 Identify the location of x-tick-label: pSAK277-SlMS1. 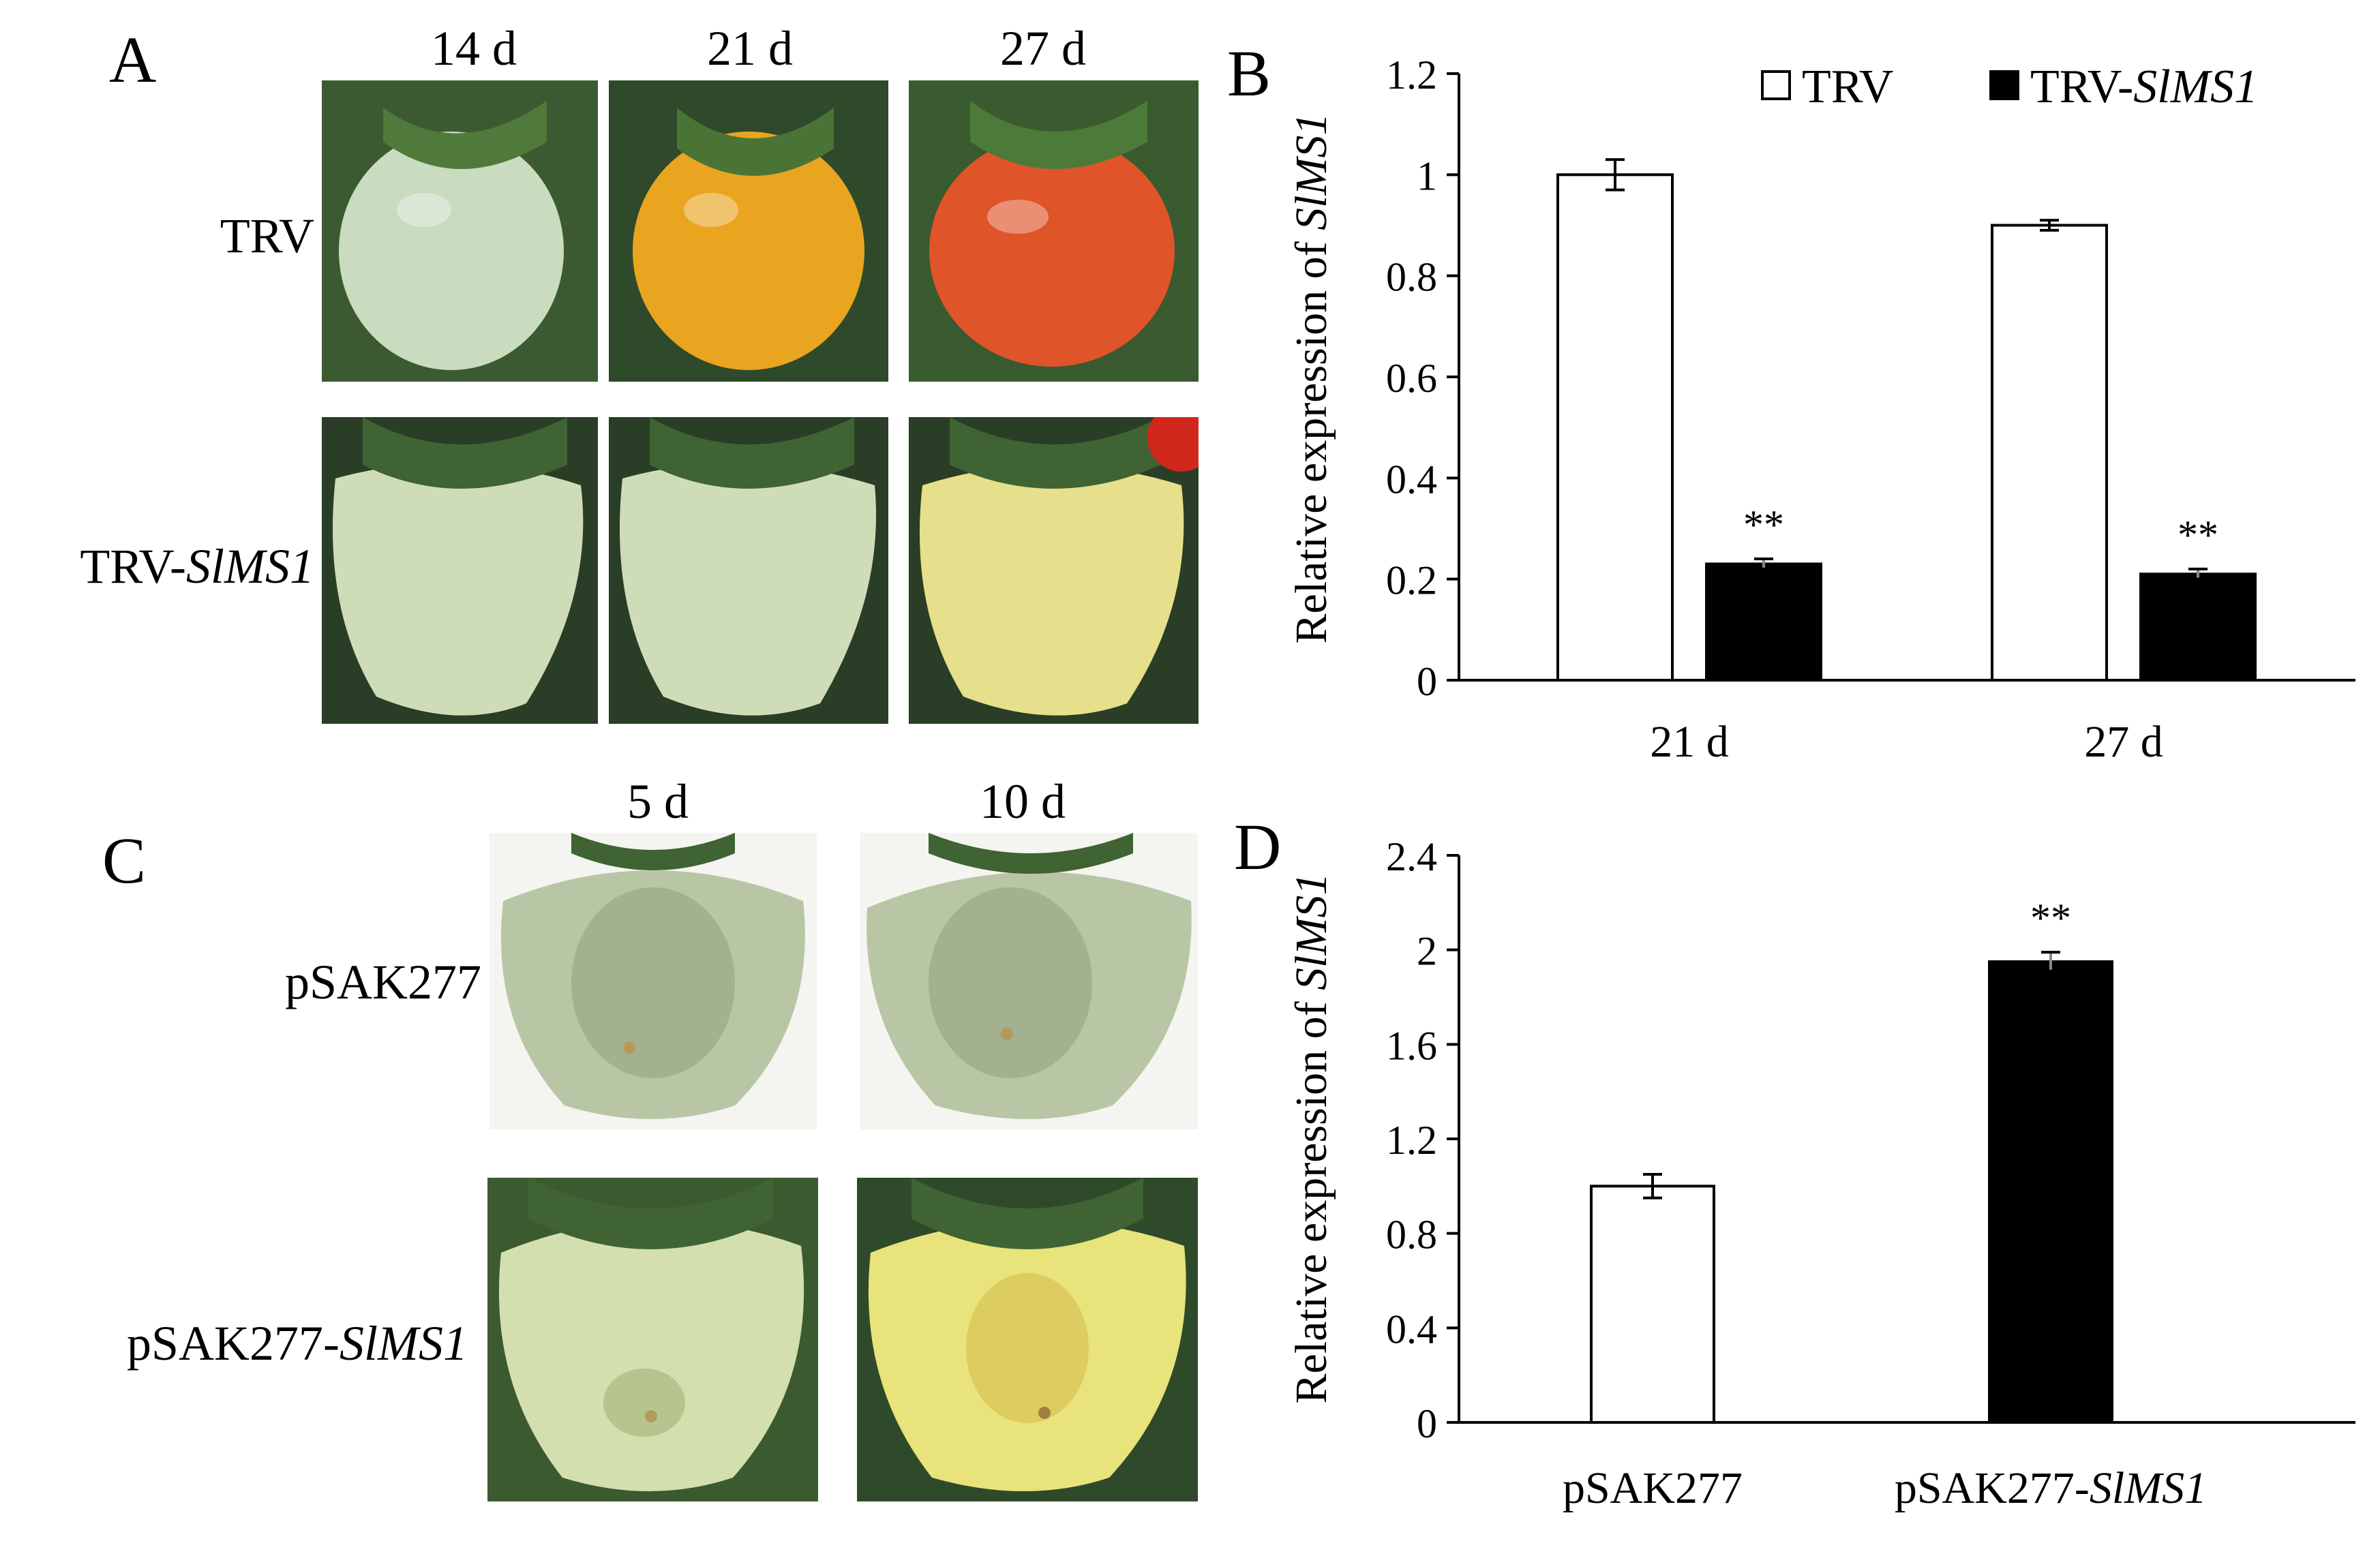
(2051, 1488).